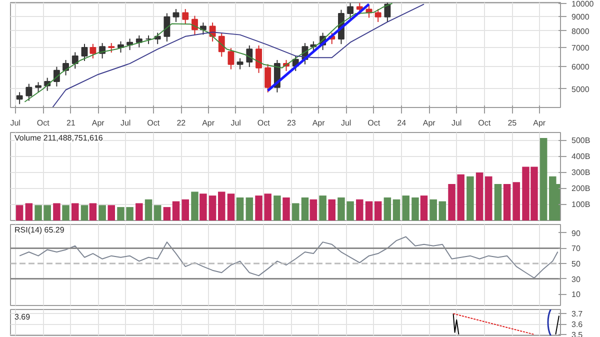  What do you see at coordinates (581, 188) in the screenshot?
I see `y-tick-label: 200B` at bounding box center [581, 188].